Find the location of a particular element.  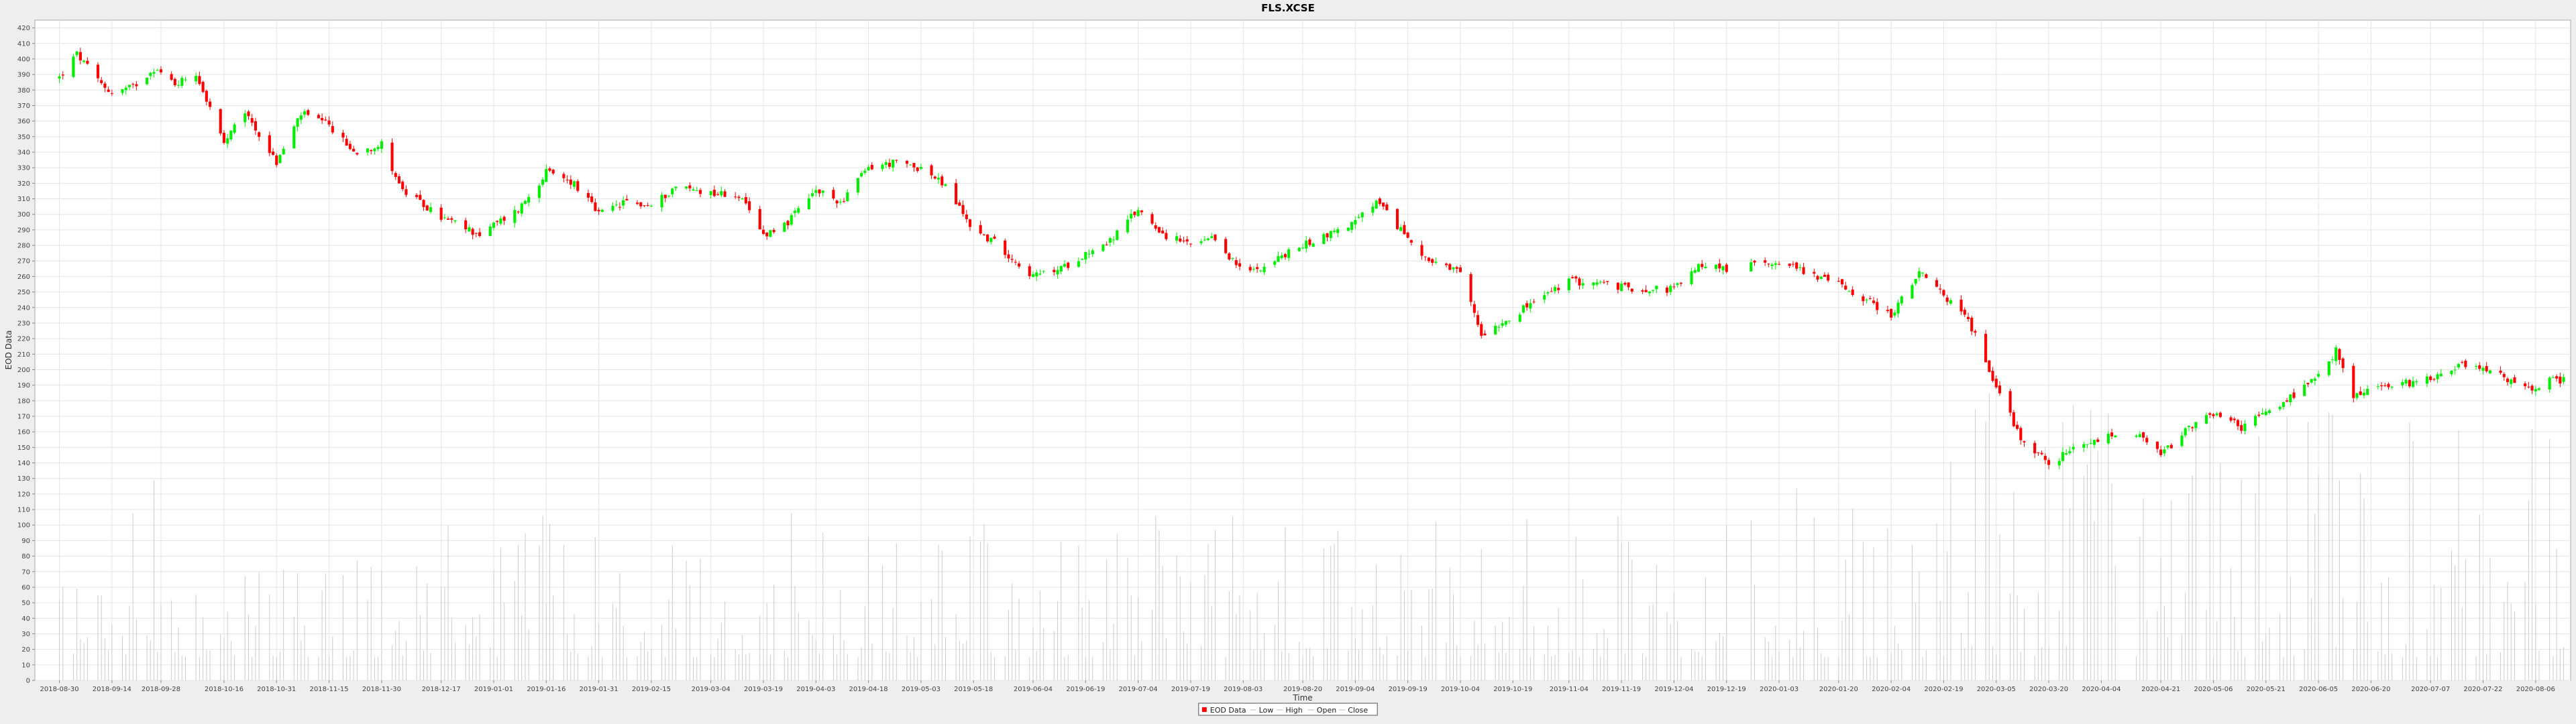

x-tick-label: 2018-09-14 is located at coordinates (112, 689).